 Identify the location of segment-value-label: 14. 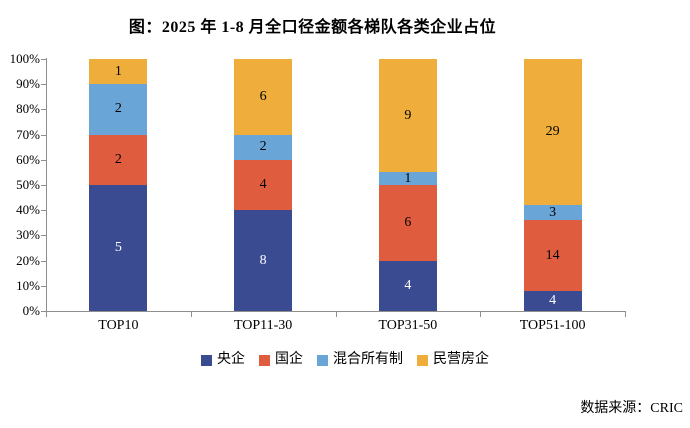
(552, 255).